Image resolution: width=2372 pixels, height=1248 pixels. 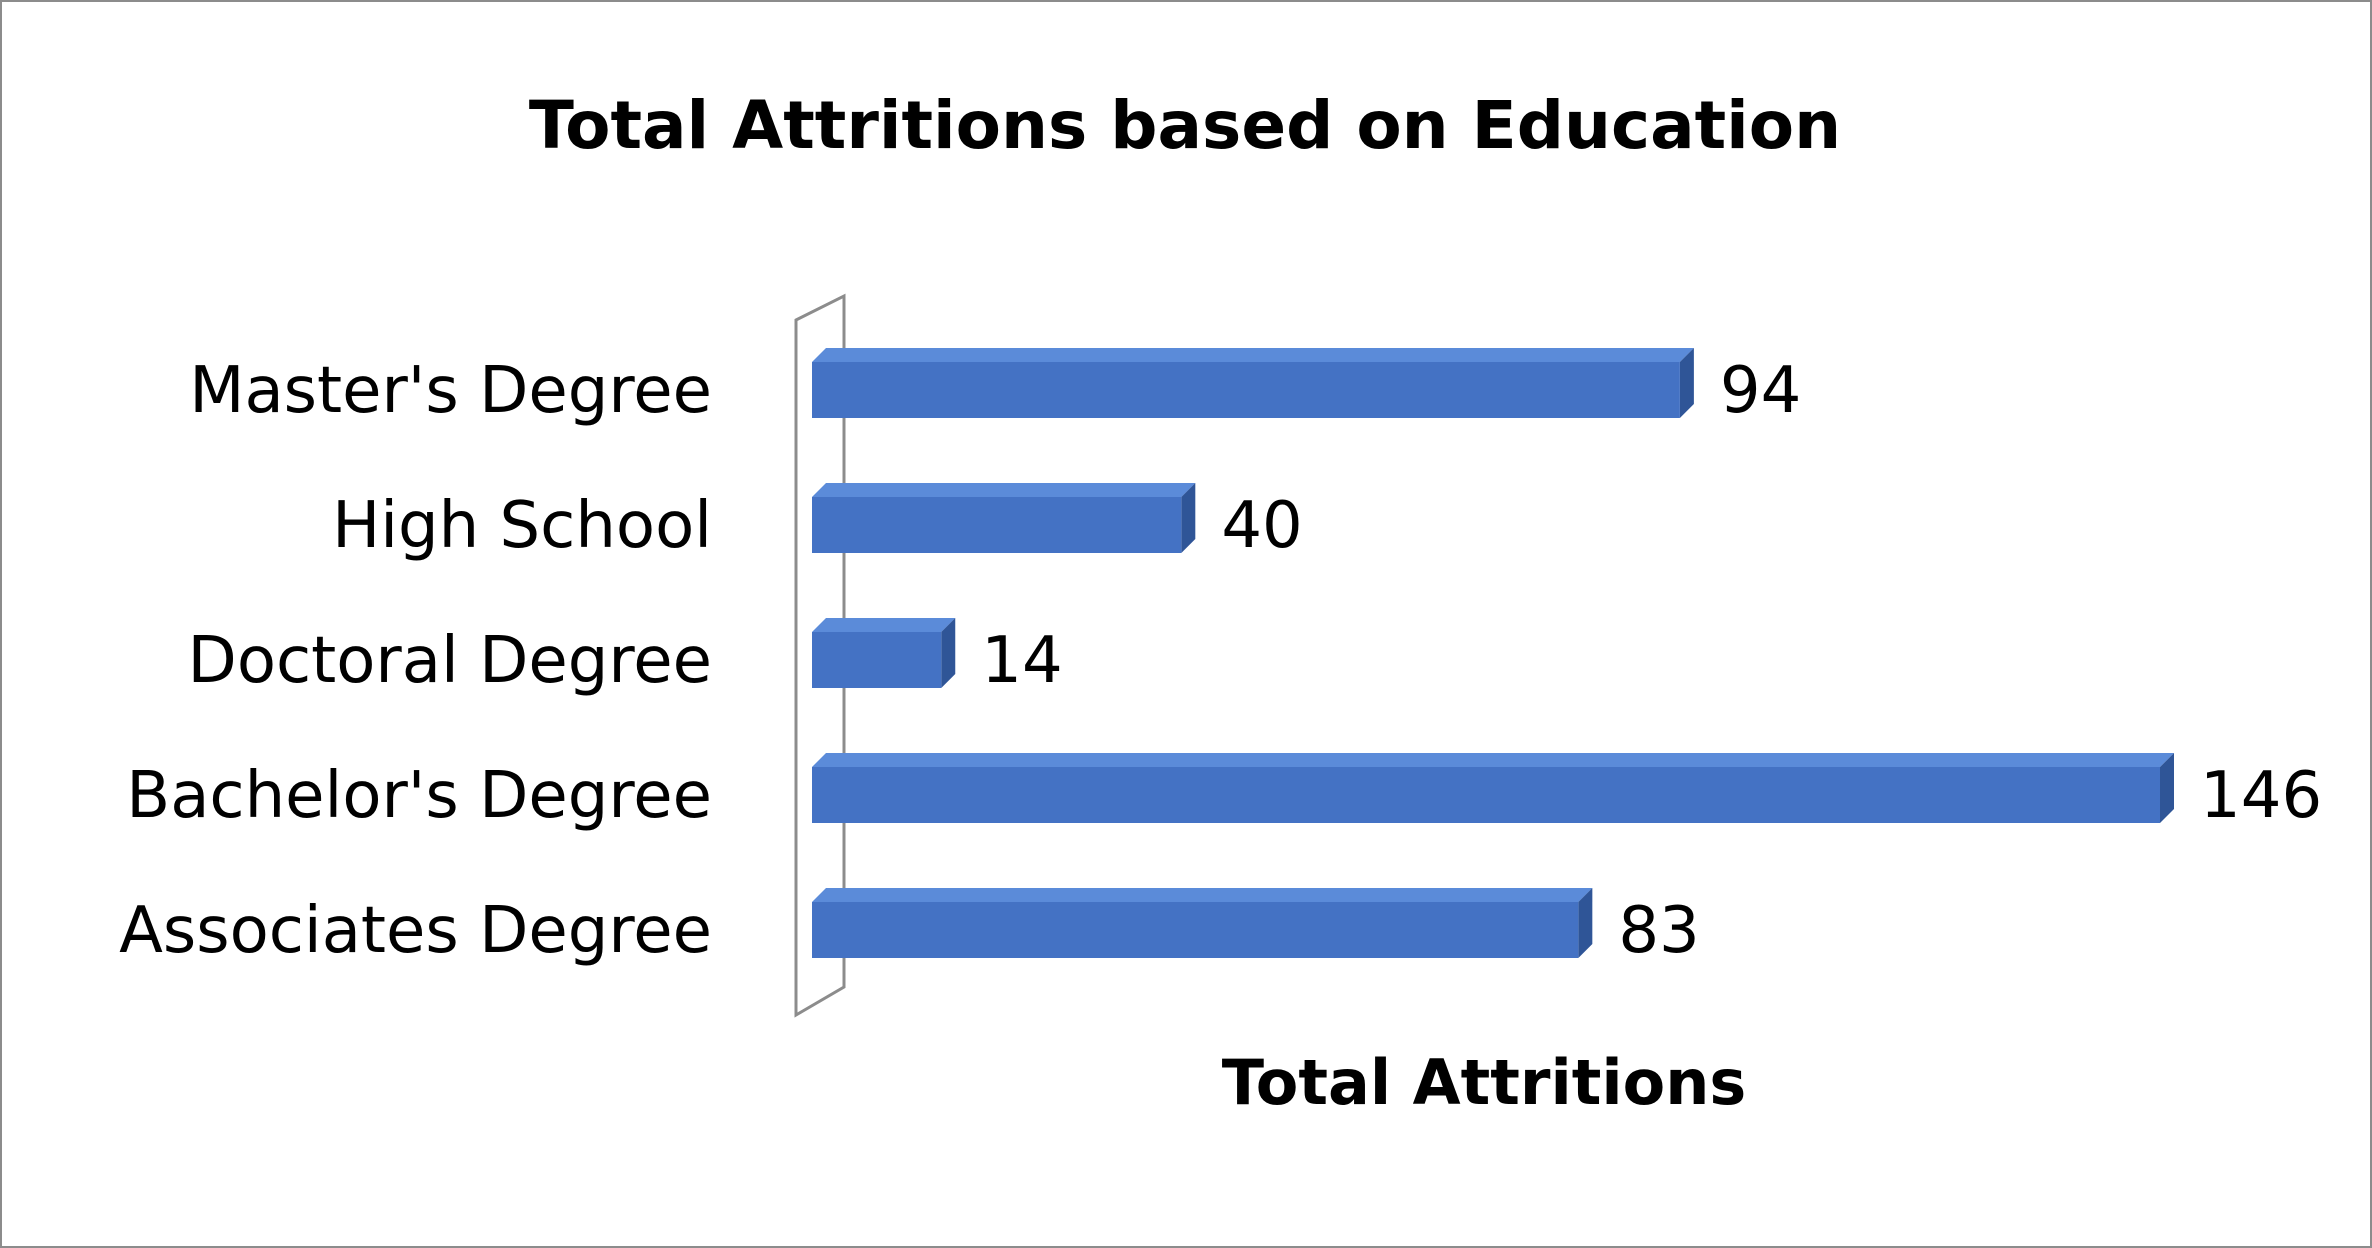 What do you see at coordinates (2261, 796) in the screenshot?
I see `data-label: 146` at bounding box center [2261, 796].